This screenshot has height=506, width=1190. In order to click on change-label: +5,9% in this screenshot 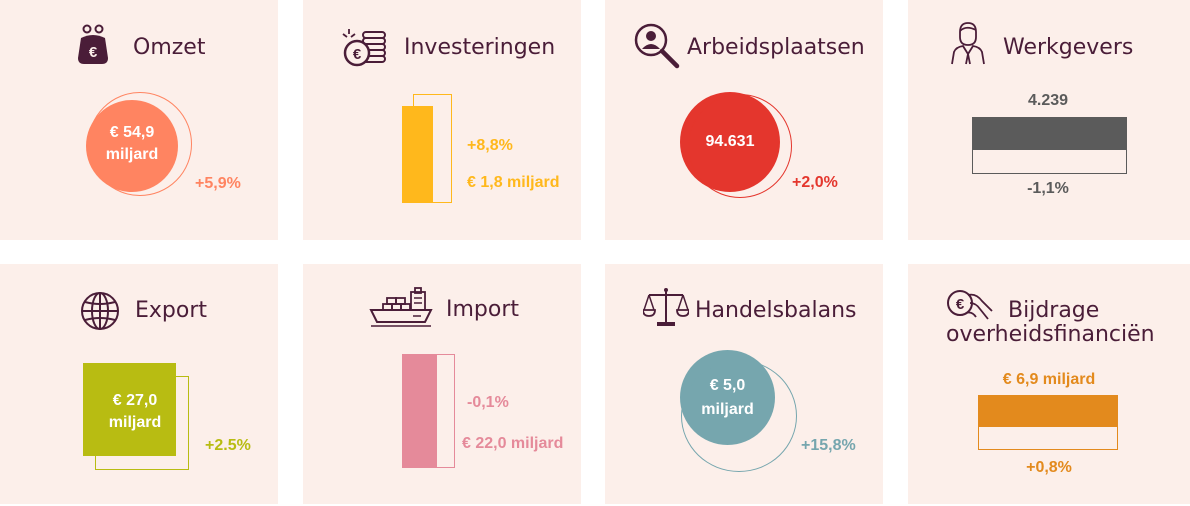, I will do `click(218, 183)`.